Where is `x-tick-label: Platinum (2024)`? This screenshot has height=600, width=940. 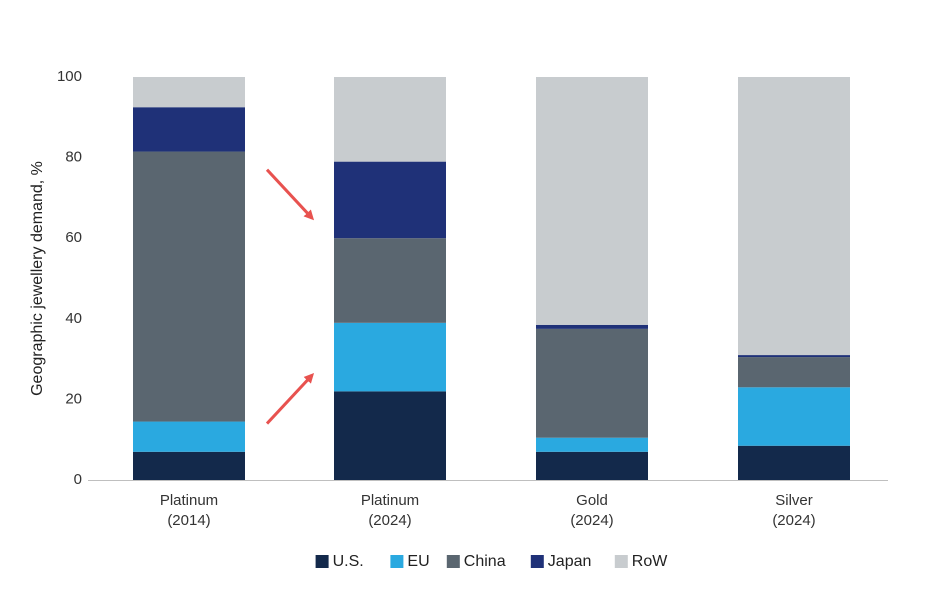 x-tick-label: Platinum (2024) is located at coordinates (390, 510).